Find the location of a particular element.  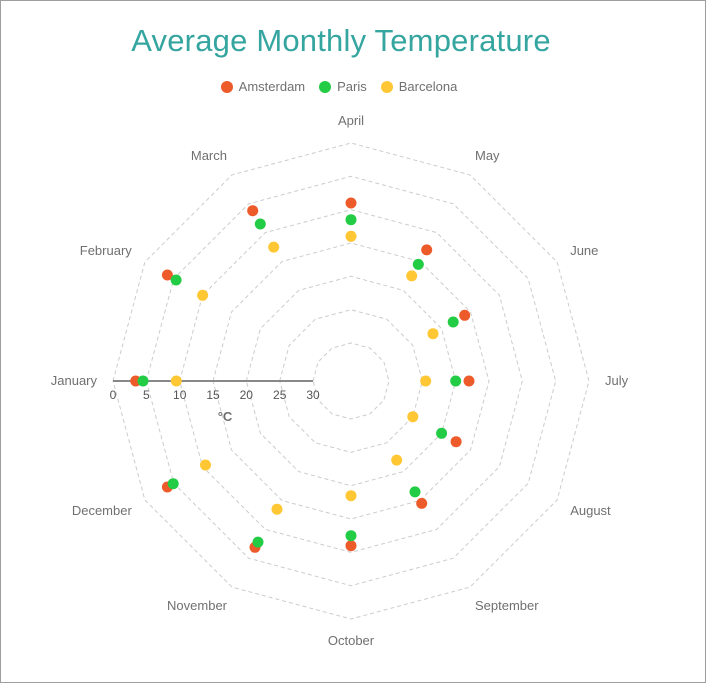

data-point-barcelona-august is located at coordinates (413, 417).